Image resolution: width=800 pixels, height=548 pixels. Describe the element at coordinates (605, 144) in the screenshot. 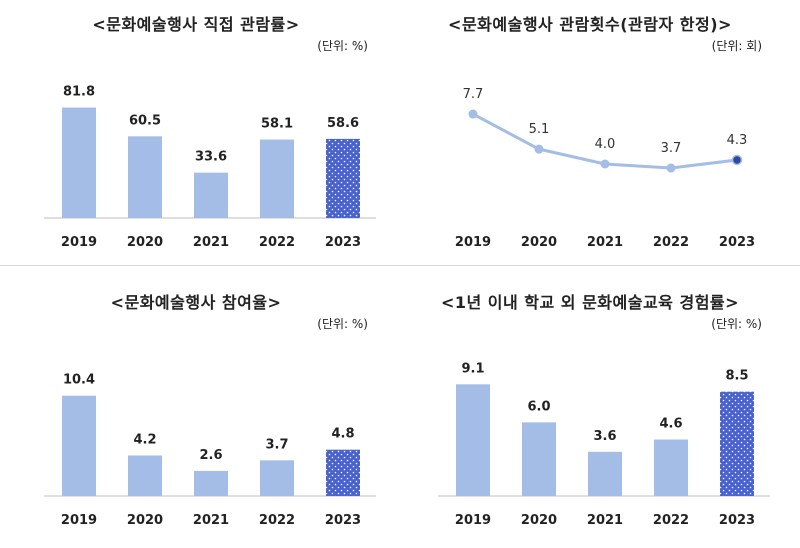

I see `data-label: 4.0` at that location.